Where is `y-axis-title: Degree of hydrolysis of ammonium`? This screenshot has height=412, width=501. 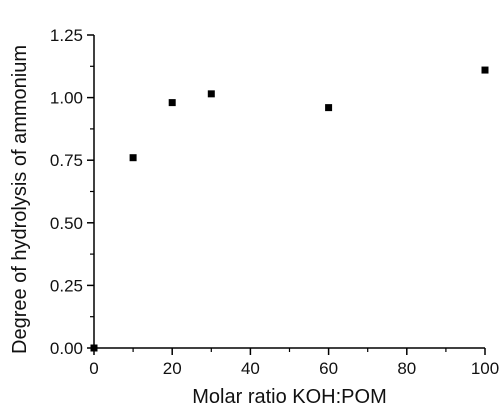
y-axis-title: Degree of hydrolysis of ammonium is located at coordinates (20, 199).